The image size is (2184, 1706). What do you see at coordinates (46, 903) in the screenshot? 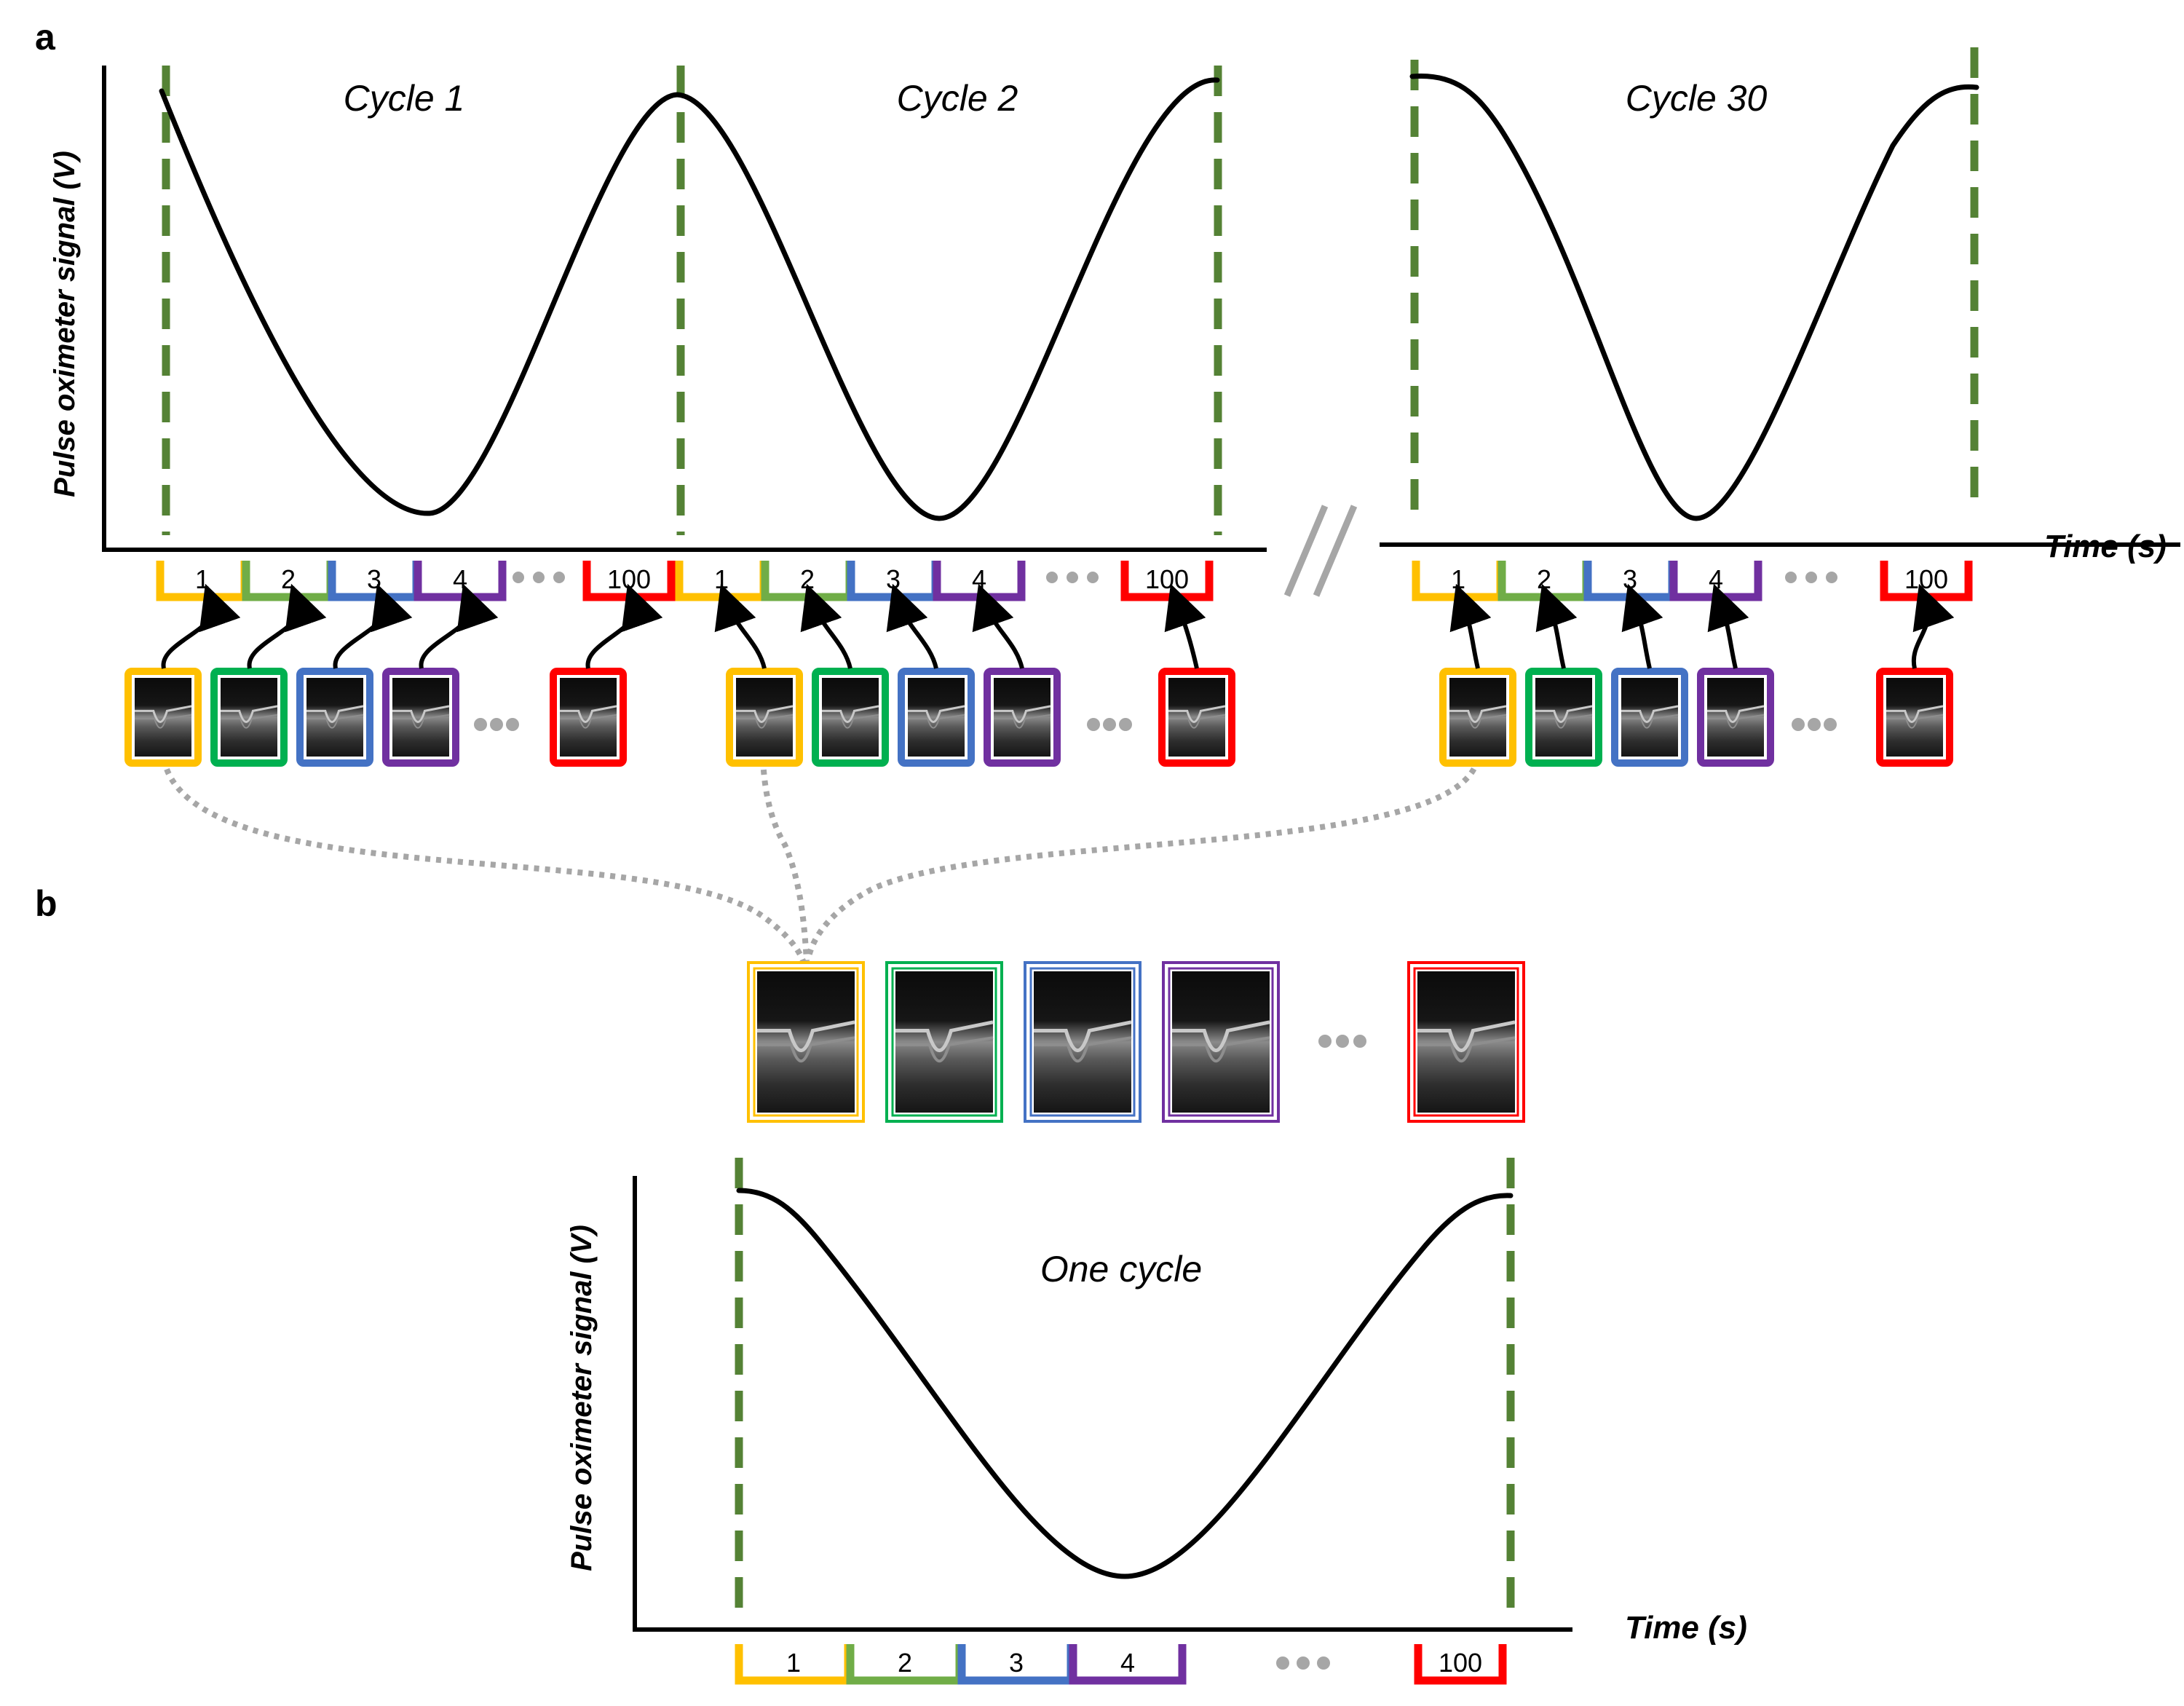
I see `panel-label-b: b` at bounding box center [46, 903].